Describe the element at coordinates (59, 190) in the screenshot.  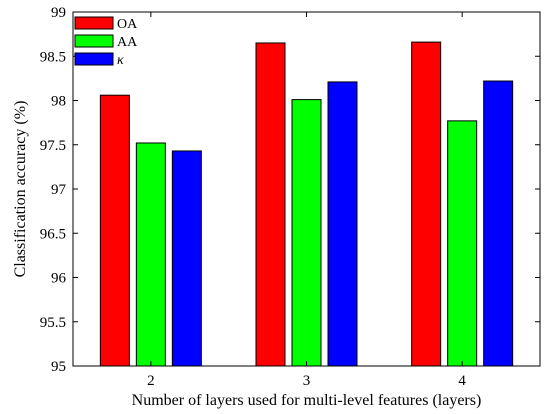
I see `y-tick-label: 97` at that location.